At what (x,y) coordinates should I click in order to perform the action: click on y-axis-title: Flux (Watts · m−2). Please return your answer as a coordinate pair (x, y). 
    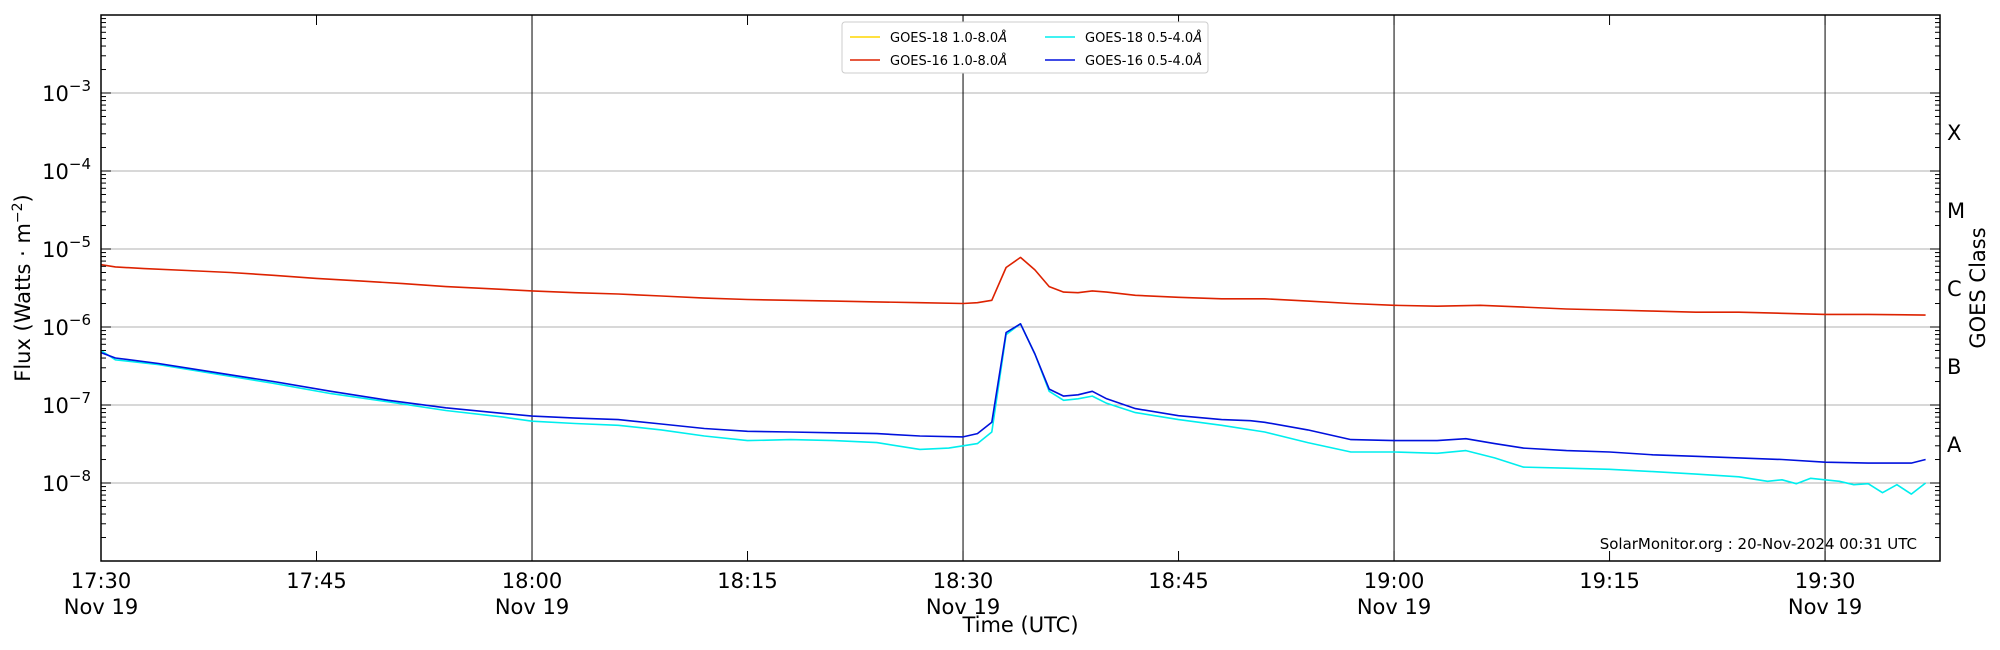
    Looking at the image, I should click on (22, 288).